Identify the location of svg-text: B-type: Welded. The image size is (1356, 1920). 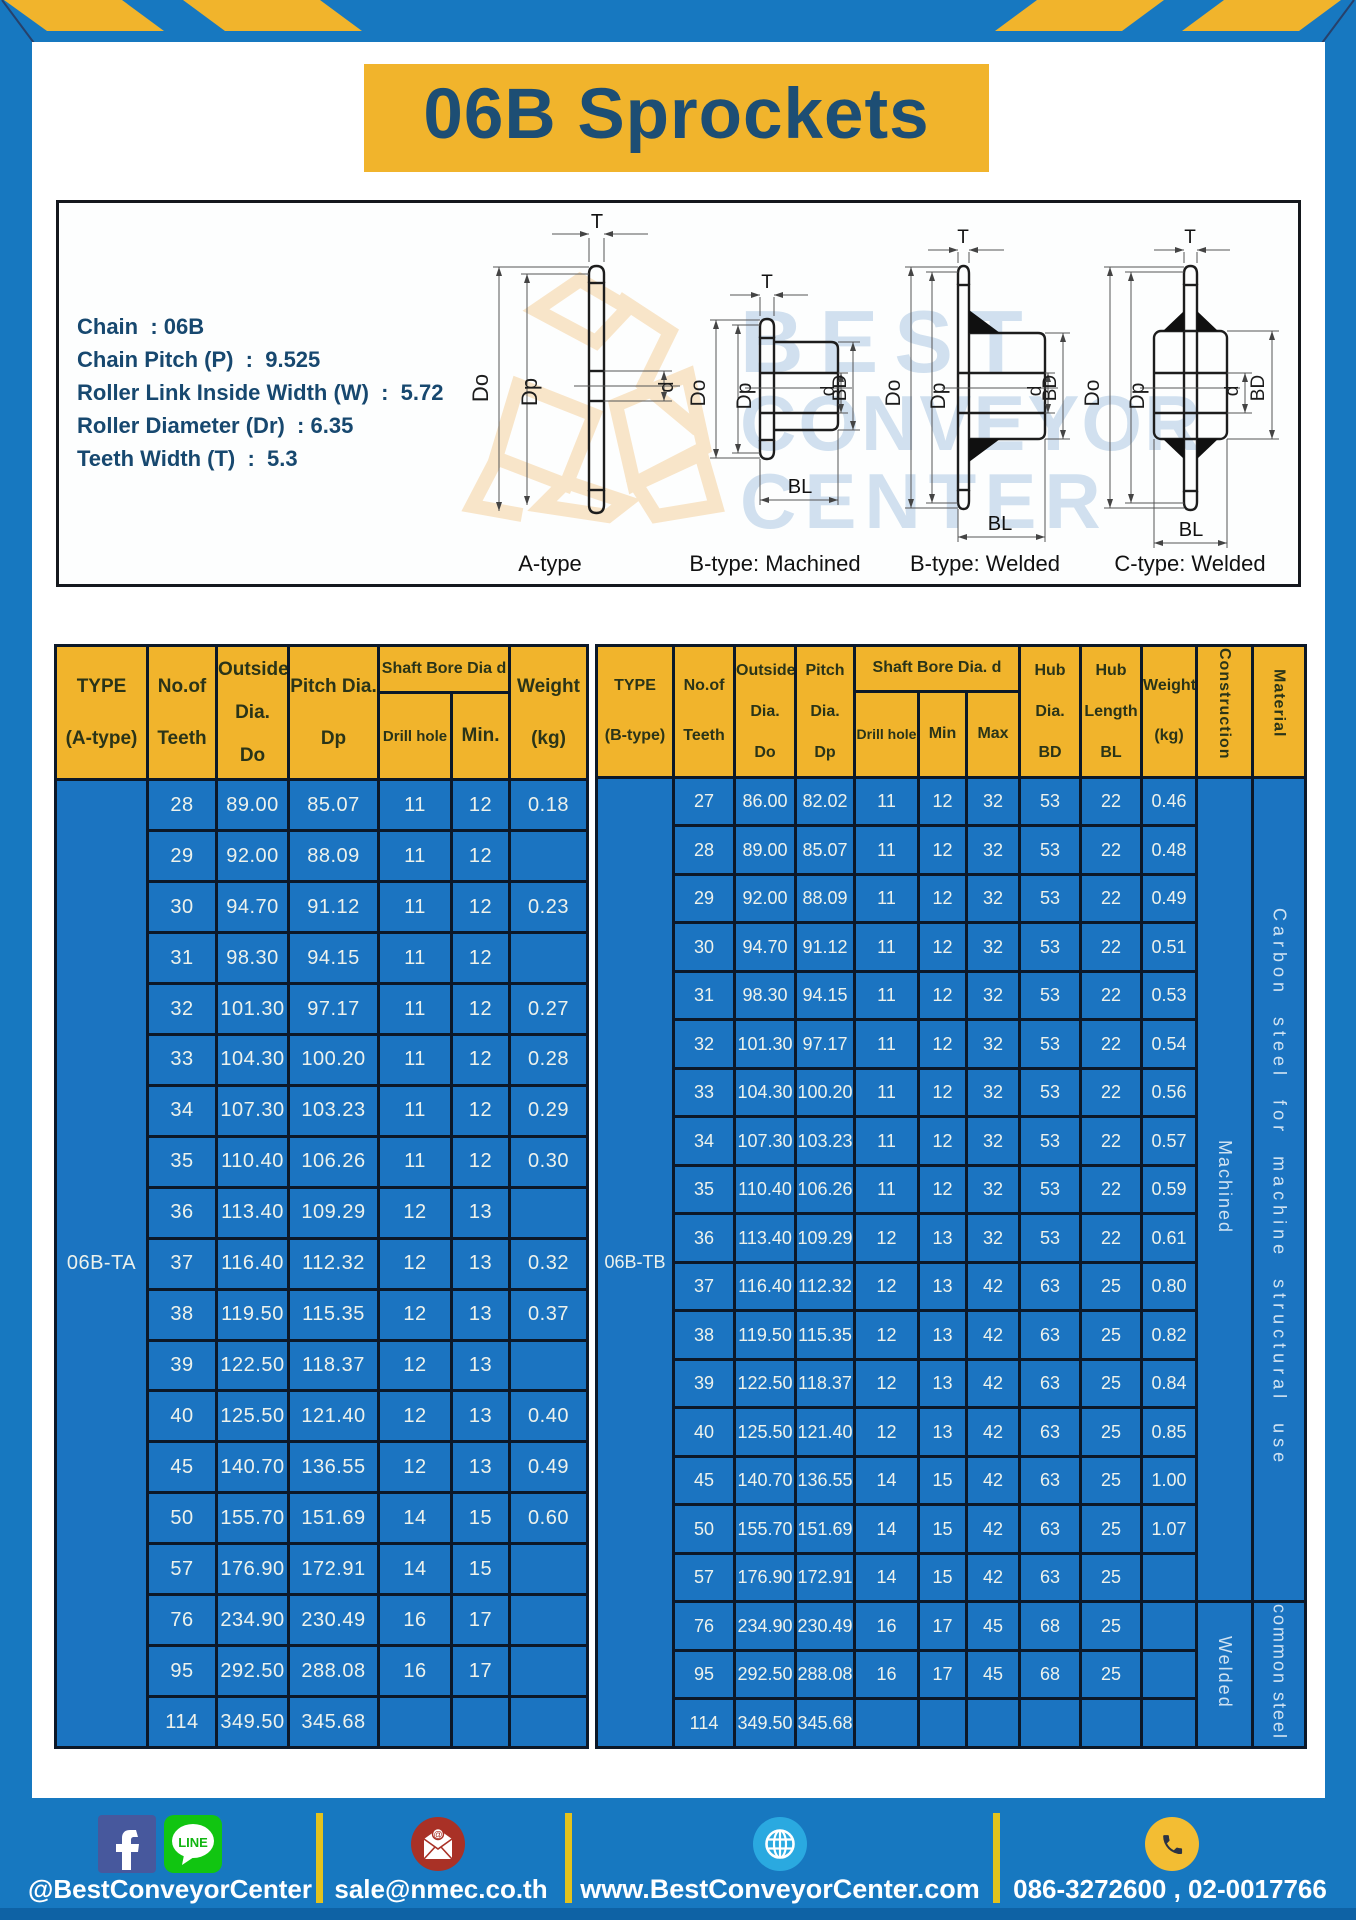
(985, 563).